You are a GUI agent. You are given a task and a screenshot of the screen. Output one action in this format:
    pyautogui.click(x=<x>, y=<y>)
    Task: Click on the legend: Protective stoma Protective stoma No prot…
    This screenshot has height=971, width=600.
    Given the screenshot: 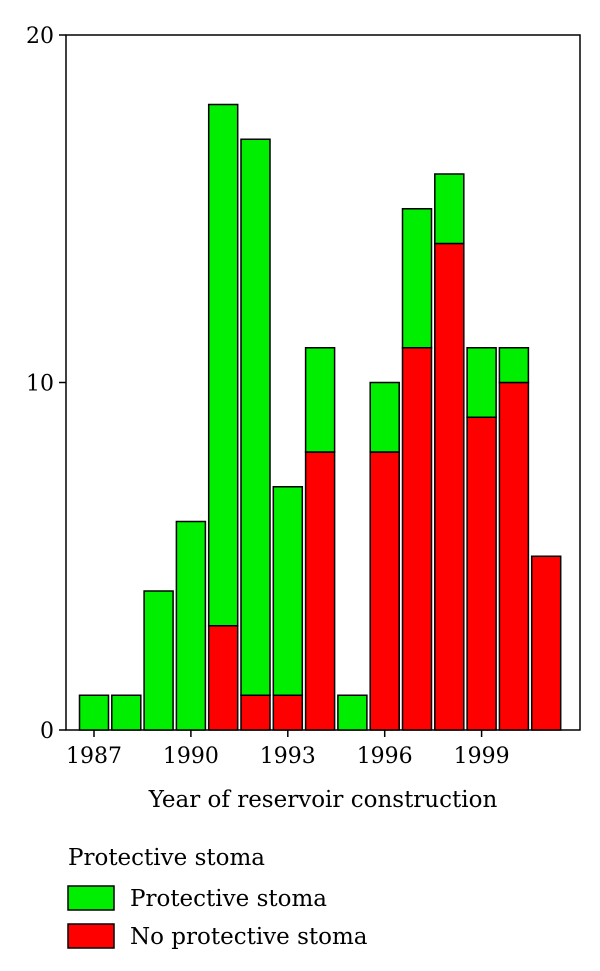 What is the action you would take?
    pyautogui.click(x=217, y=897)
    